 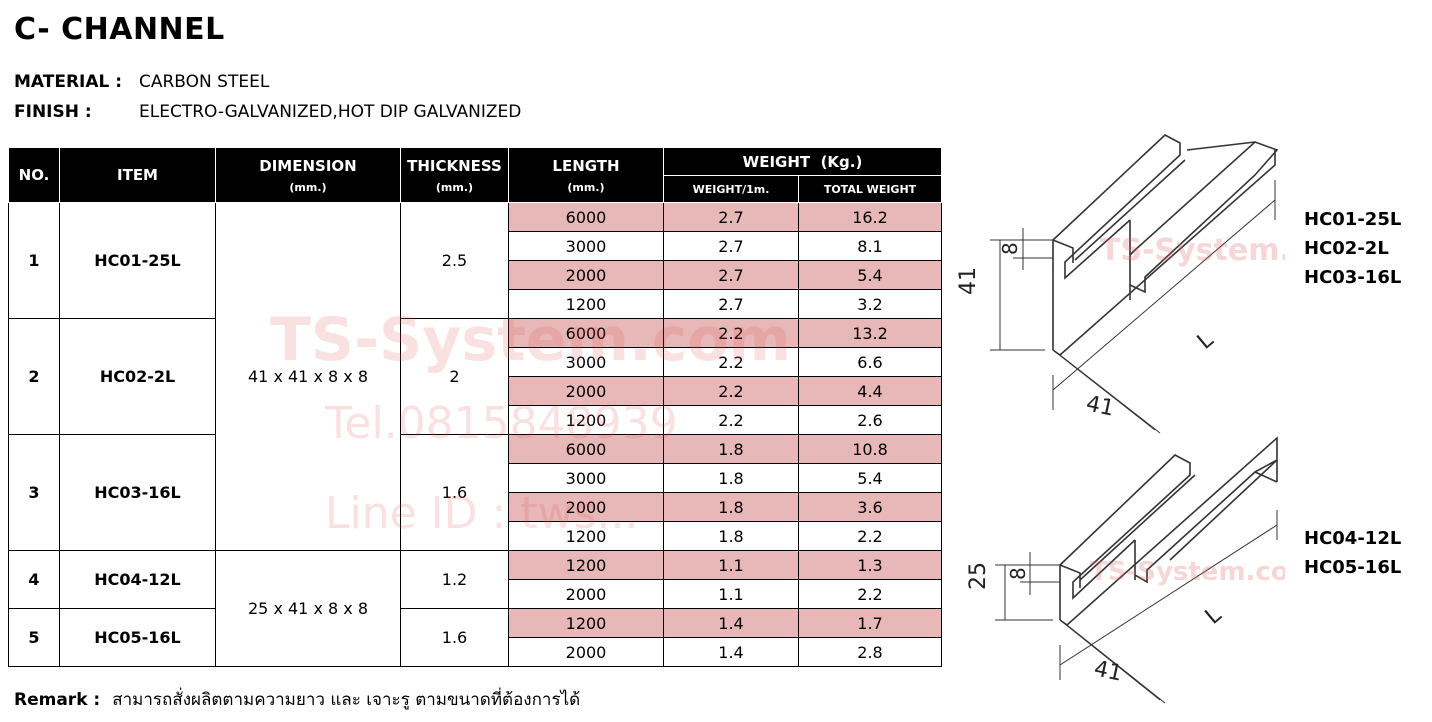 I want to click on table-row: 2000 2.2 4.4, so click(x=475, y=391).